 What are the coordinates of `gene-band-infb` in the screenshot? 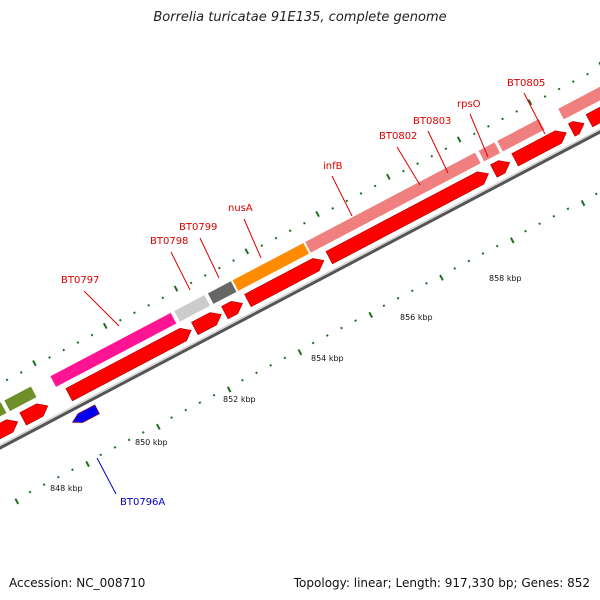 It's located at (393, 202).